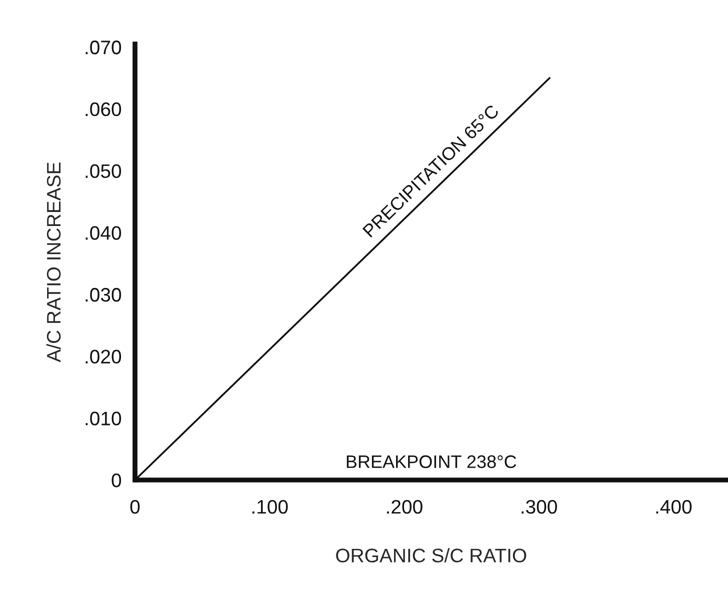  Describe the element at coordinates (104, 109) in the screenshot. I see `y-tick-label: .060` at that location.